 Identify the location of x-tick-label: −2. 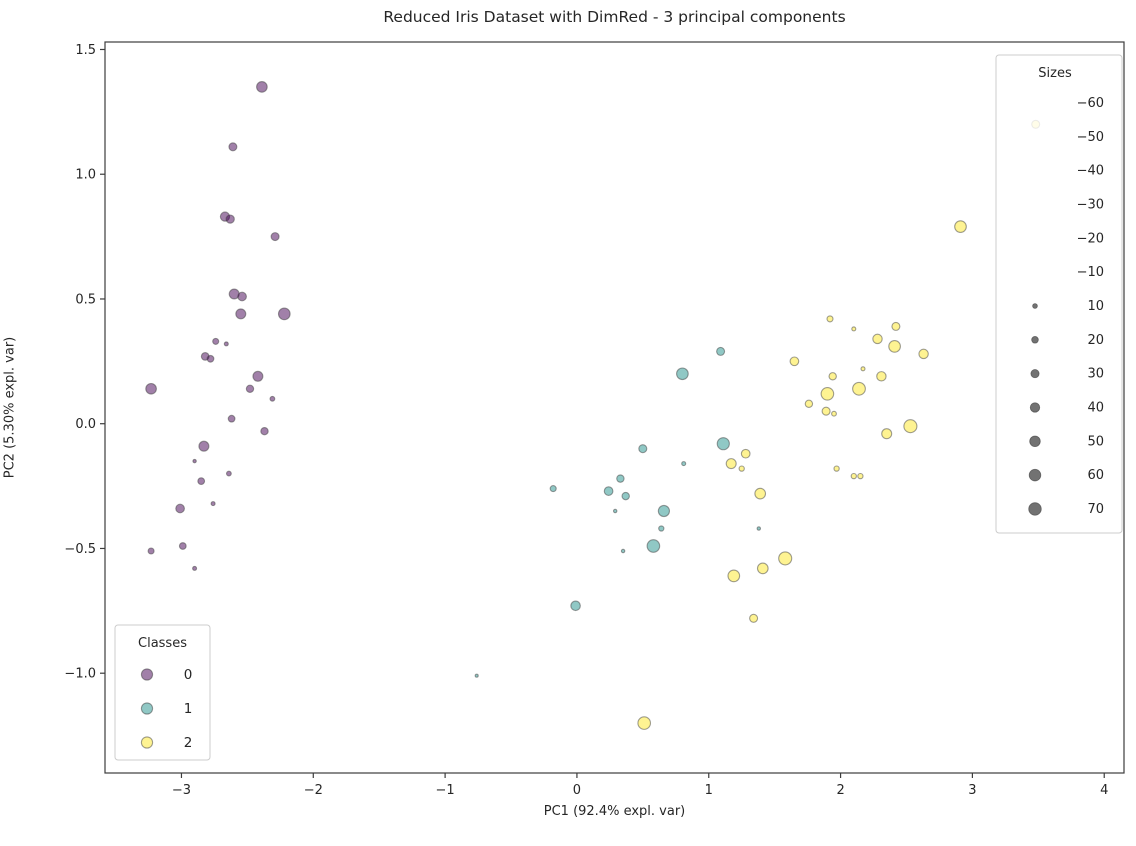
(313, 790).